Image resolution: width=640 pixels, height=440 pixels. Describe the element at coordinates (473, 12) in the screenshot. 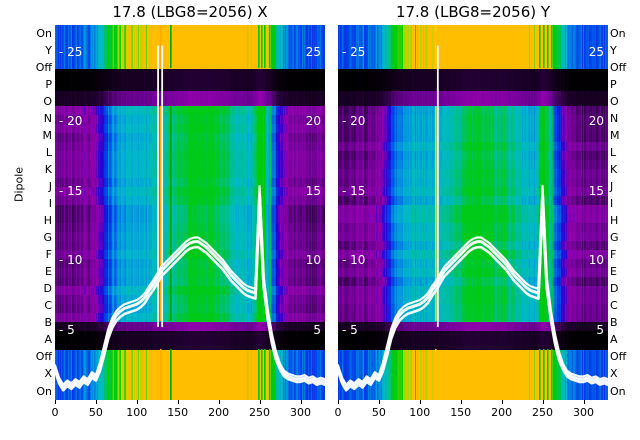

I see `panel-title-right: 17.8 (LBG8=2056) Y` at that location.